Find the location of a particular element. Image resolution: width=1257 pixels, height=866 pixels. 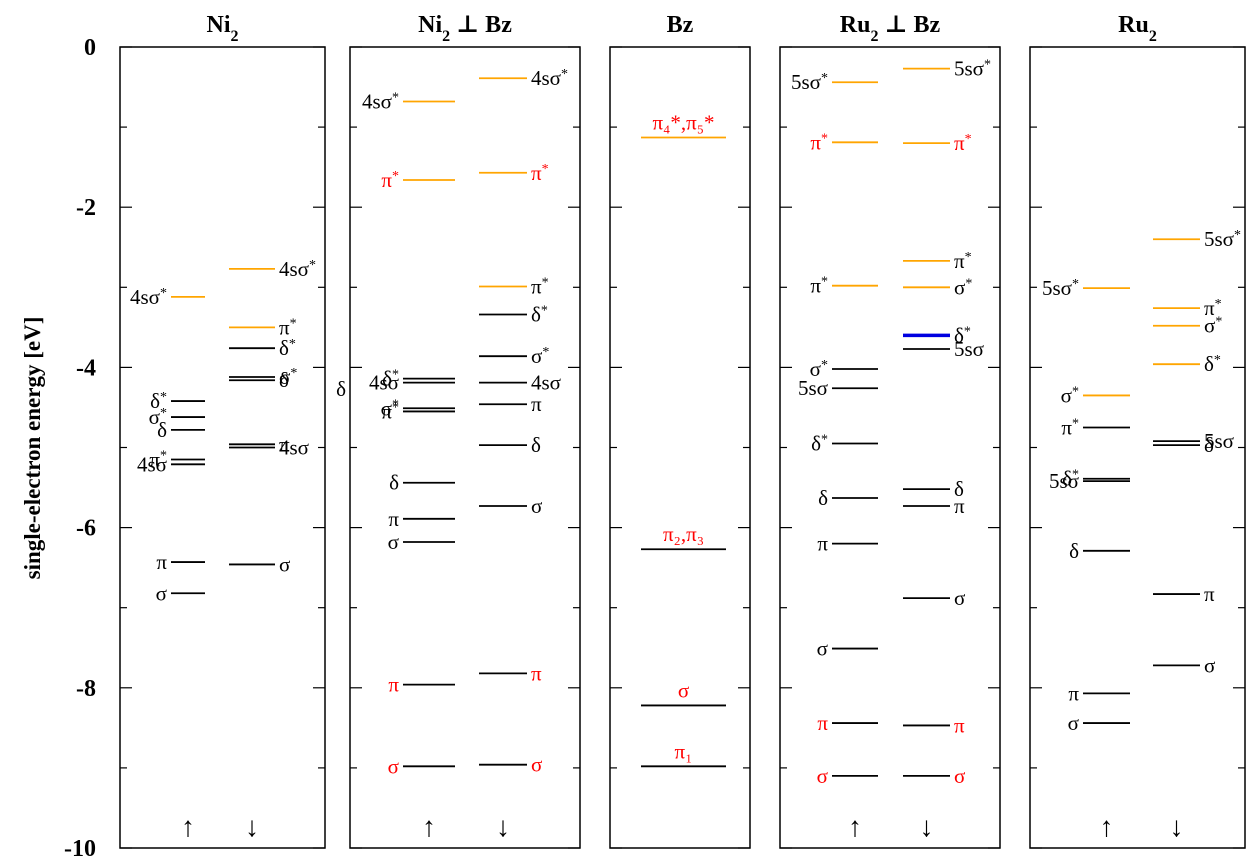

panel-title: Ni2 ⊥ Bz is located at coordinates (465, 28).